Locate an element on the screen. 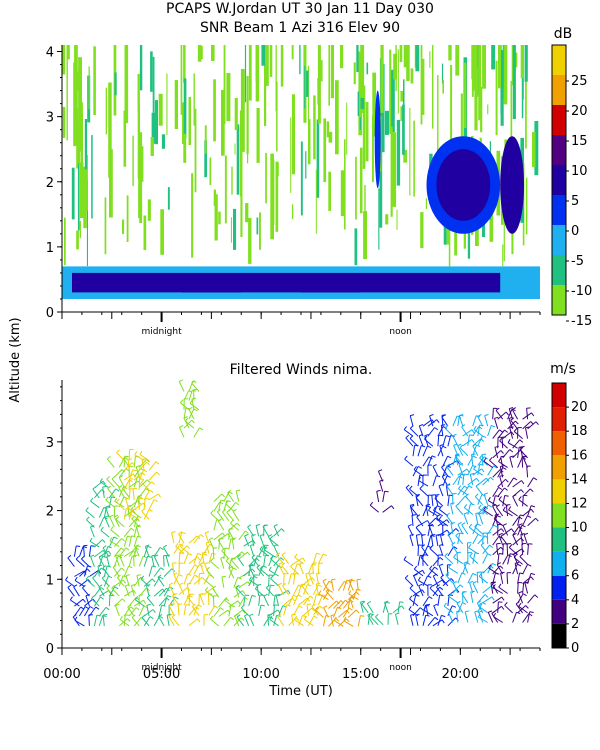 The width and height of the screenshot is (600, 750). snr-colorbar-tick-label: 20 is located at coordinates (579, 111).